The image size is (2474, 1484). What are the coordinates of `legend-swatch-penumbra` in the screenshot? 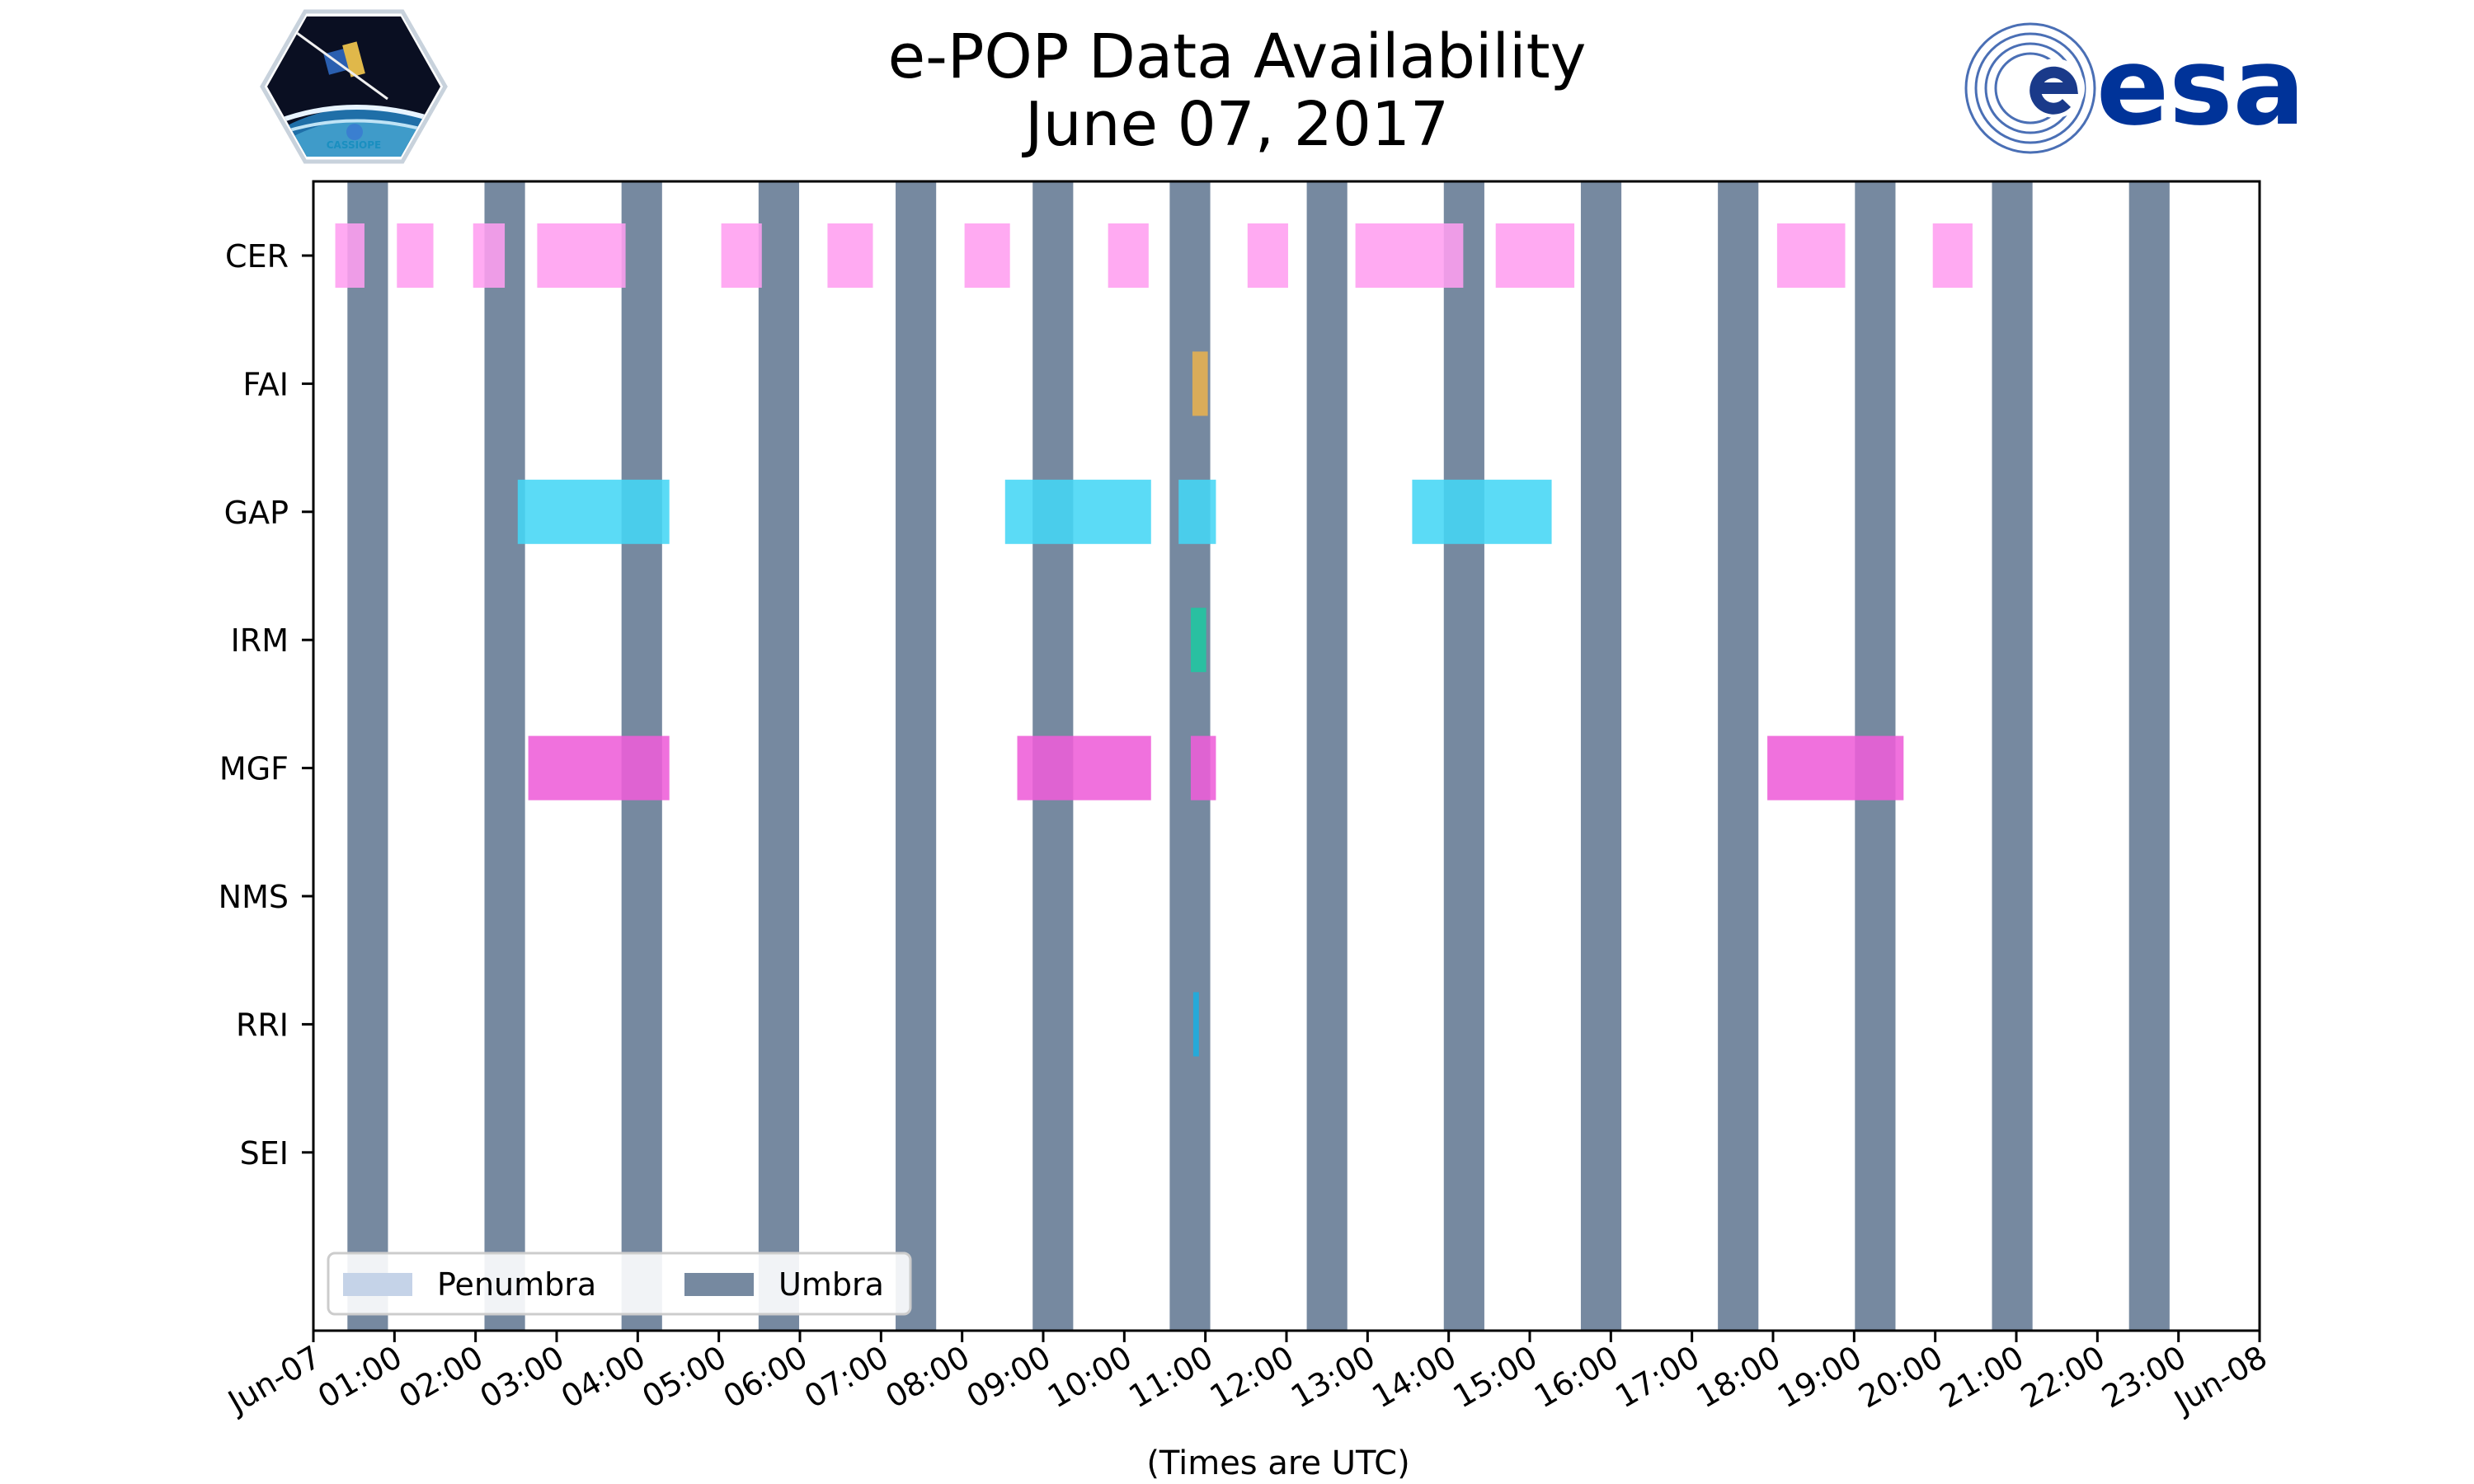 It's located at (377, 1284).